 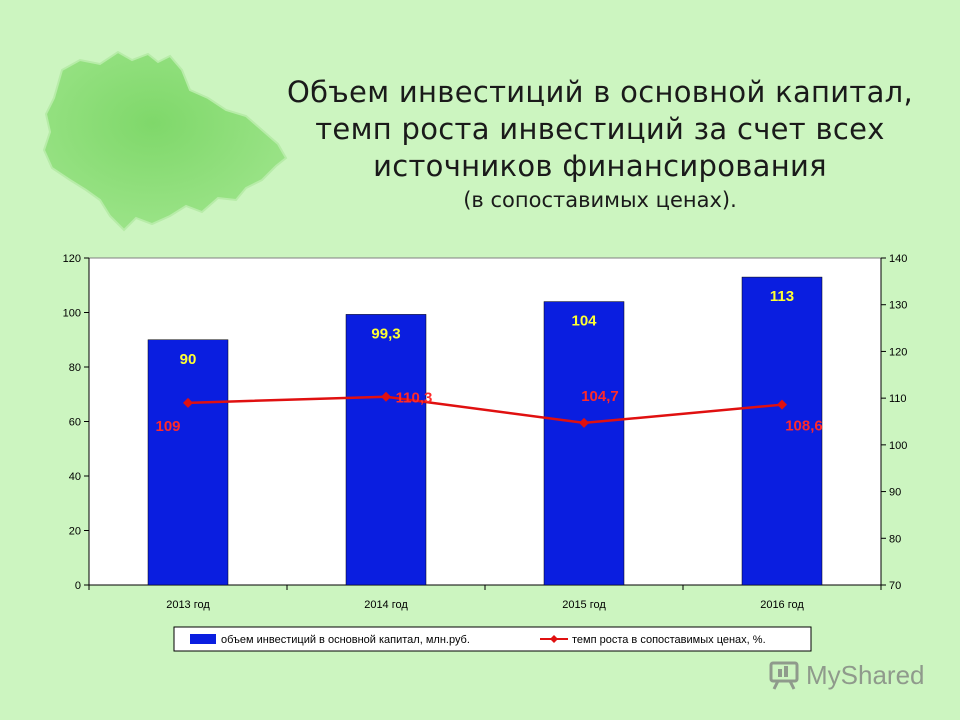 I want to click on y-right-tick-label: 70, so click(x=895, y=586).